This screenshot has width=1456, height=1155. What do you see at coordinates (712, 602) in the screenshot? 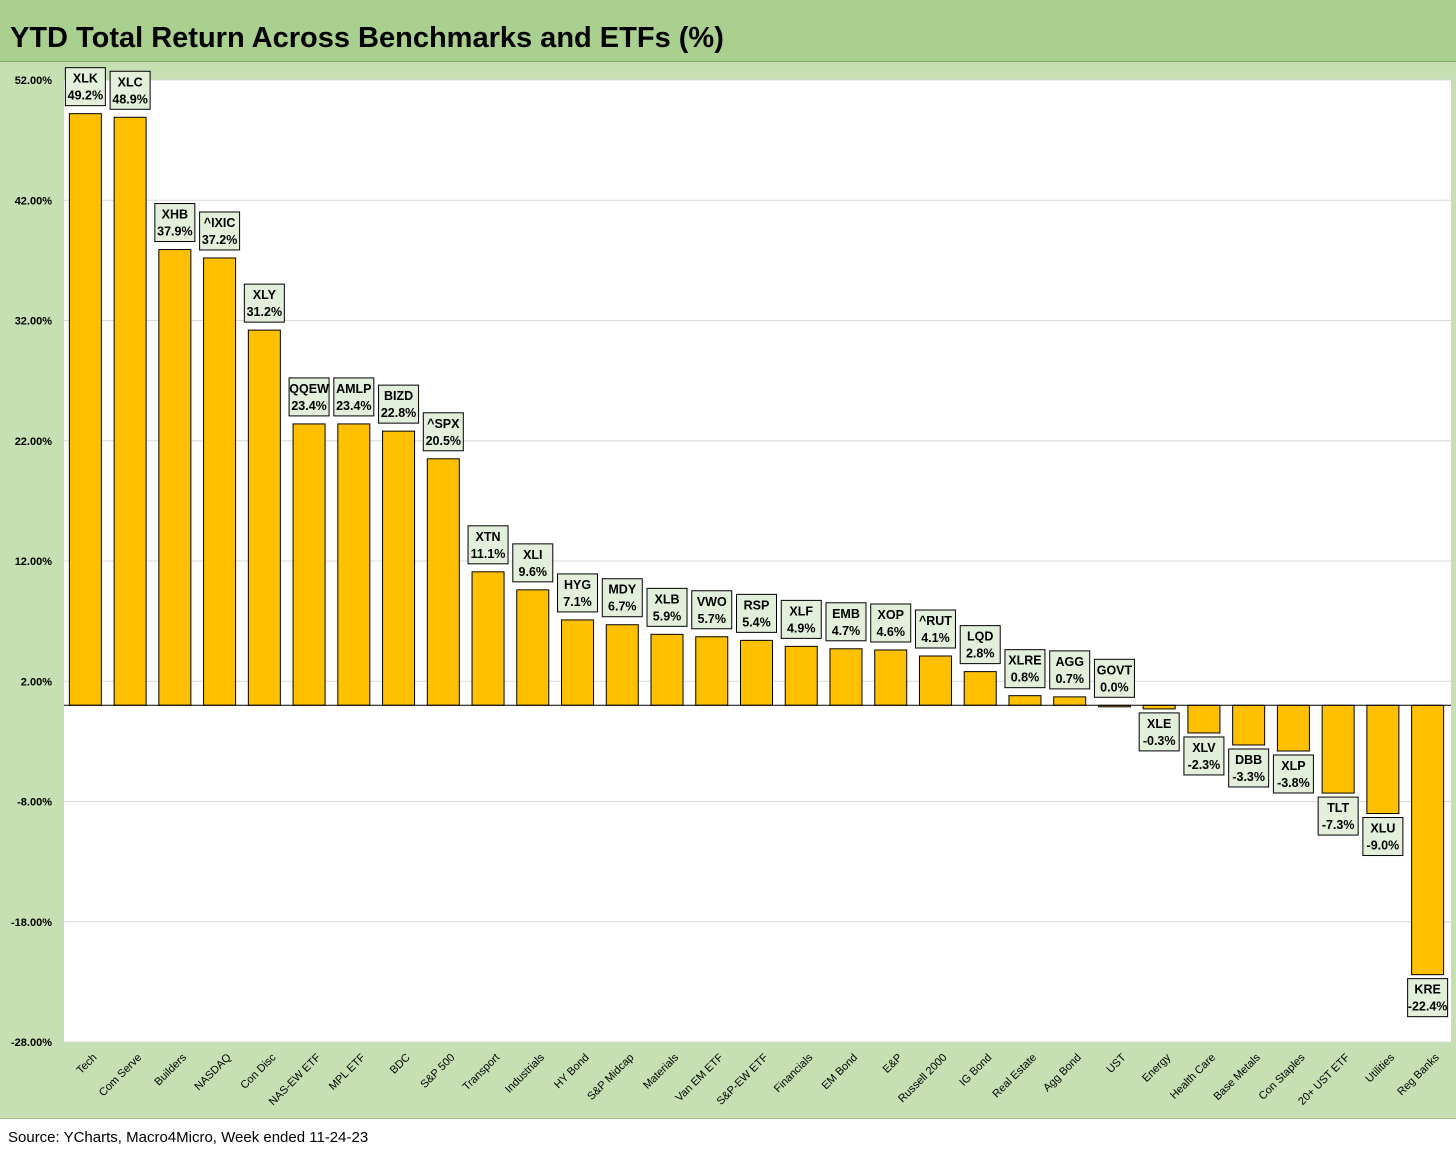
I see `data-label-ticker: VWO` at bounding box center [712, 602].